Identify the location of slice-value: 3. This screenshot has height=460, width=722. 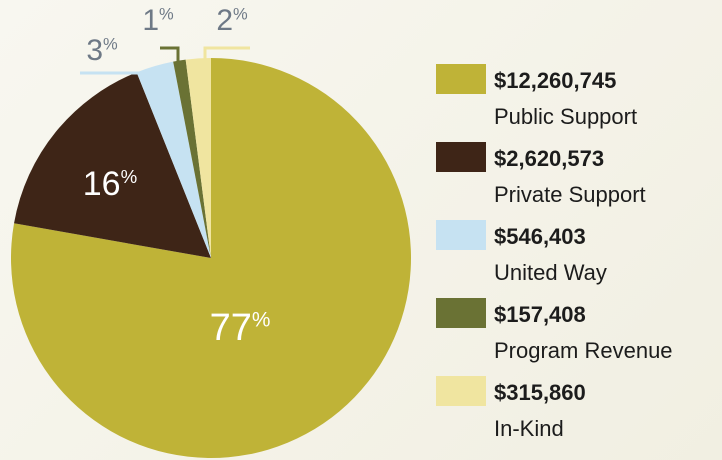
(94, 50).